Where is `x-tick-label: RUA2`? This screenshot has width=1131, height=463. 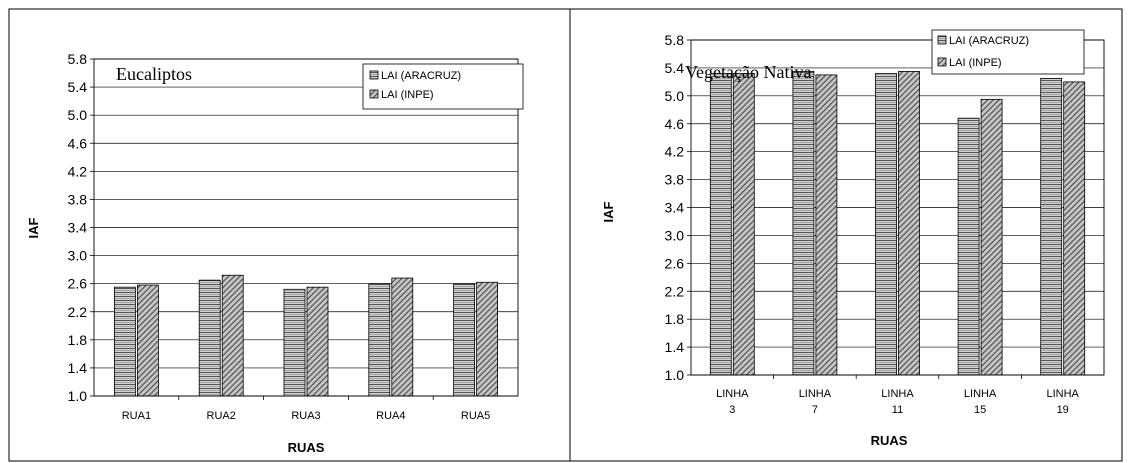 x-tick-label: RUA2 is located at coordinates (221, 416).